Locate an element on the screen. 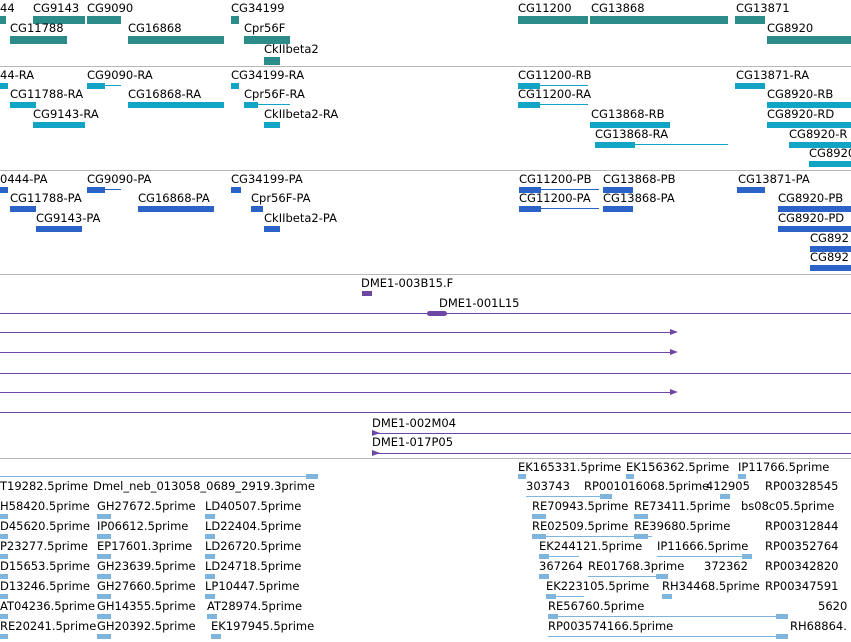 This screenshot has height=642, width=851. est-label: AT28974.5prime is located at coordinates (255, 606).